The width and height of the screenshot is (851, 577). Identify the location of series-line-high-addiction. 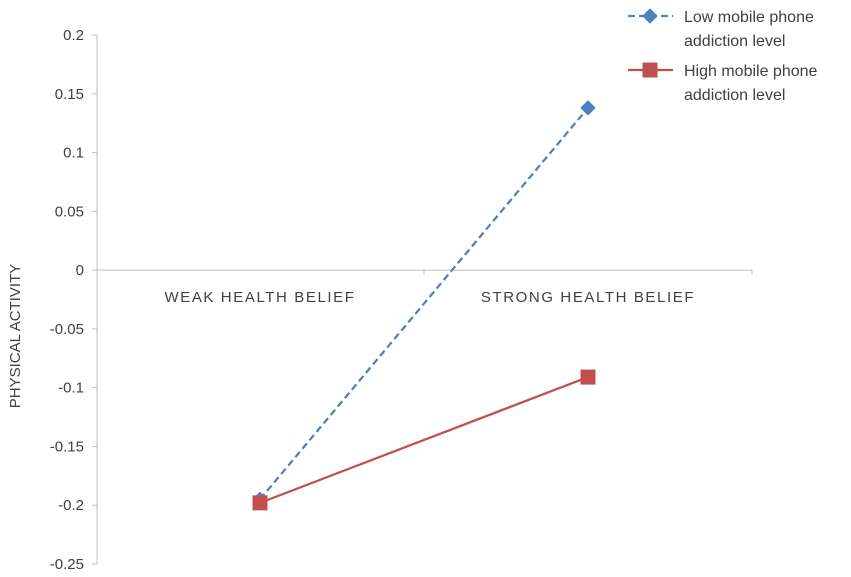
(424, 440).